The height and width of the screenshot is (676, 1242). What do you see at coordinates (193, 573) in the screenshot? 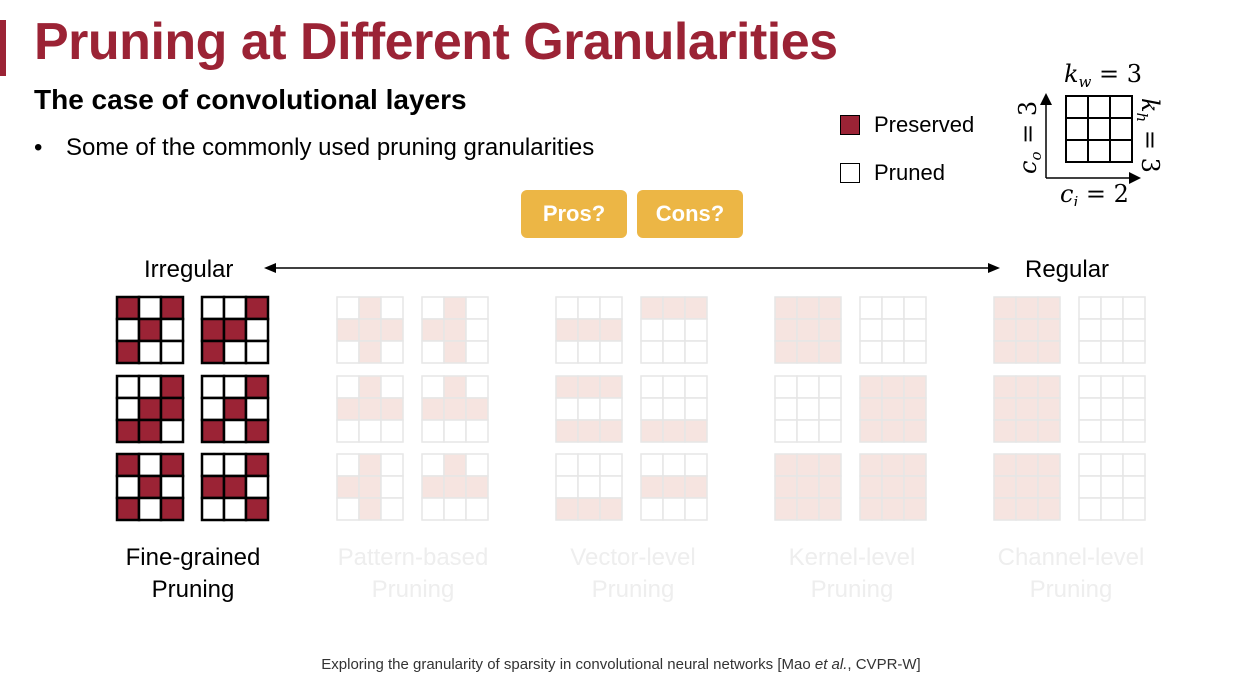
I see `group-label-fine-grained: Fine-grained Pruning` at bounding box center [193, 573].